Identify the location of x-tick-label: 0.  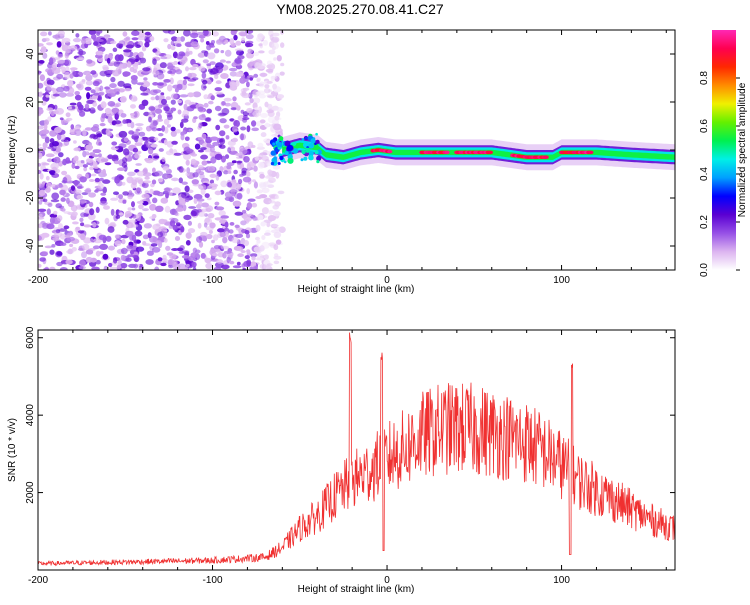
(387, 280).